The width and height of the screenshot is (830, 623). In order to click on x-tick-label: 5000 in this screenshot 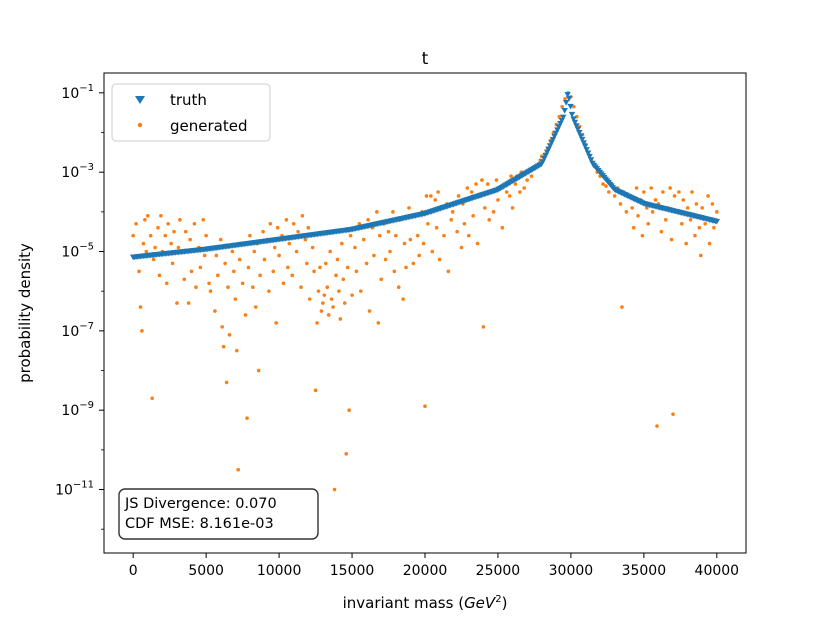, I will do `click(206, 571)`.